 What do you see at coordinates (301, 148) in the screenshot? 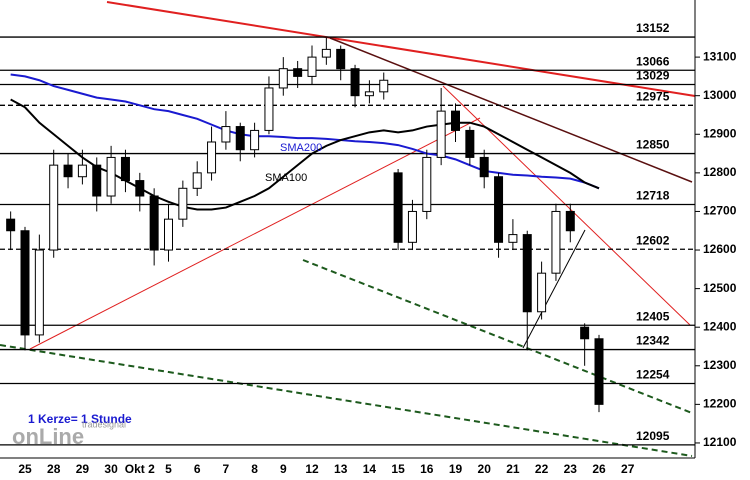
I see `sma-label: SMA200` at bounding box center [301, 148].